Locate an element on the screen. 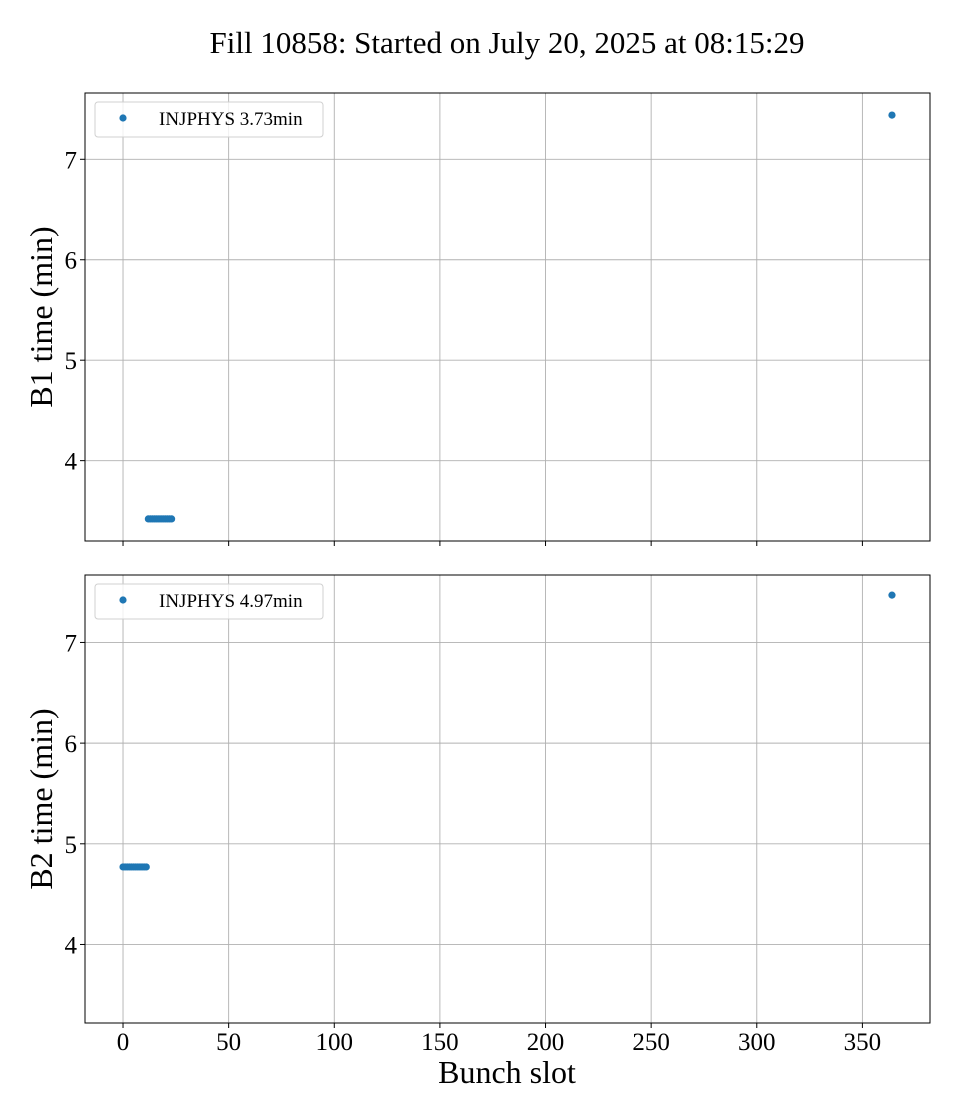 Image resolution: width=960 pixels, height=1120 pixels. x-tick-label: 300 is located at coordinates (757, 1042).